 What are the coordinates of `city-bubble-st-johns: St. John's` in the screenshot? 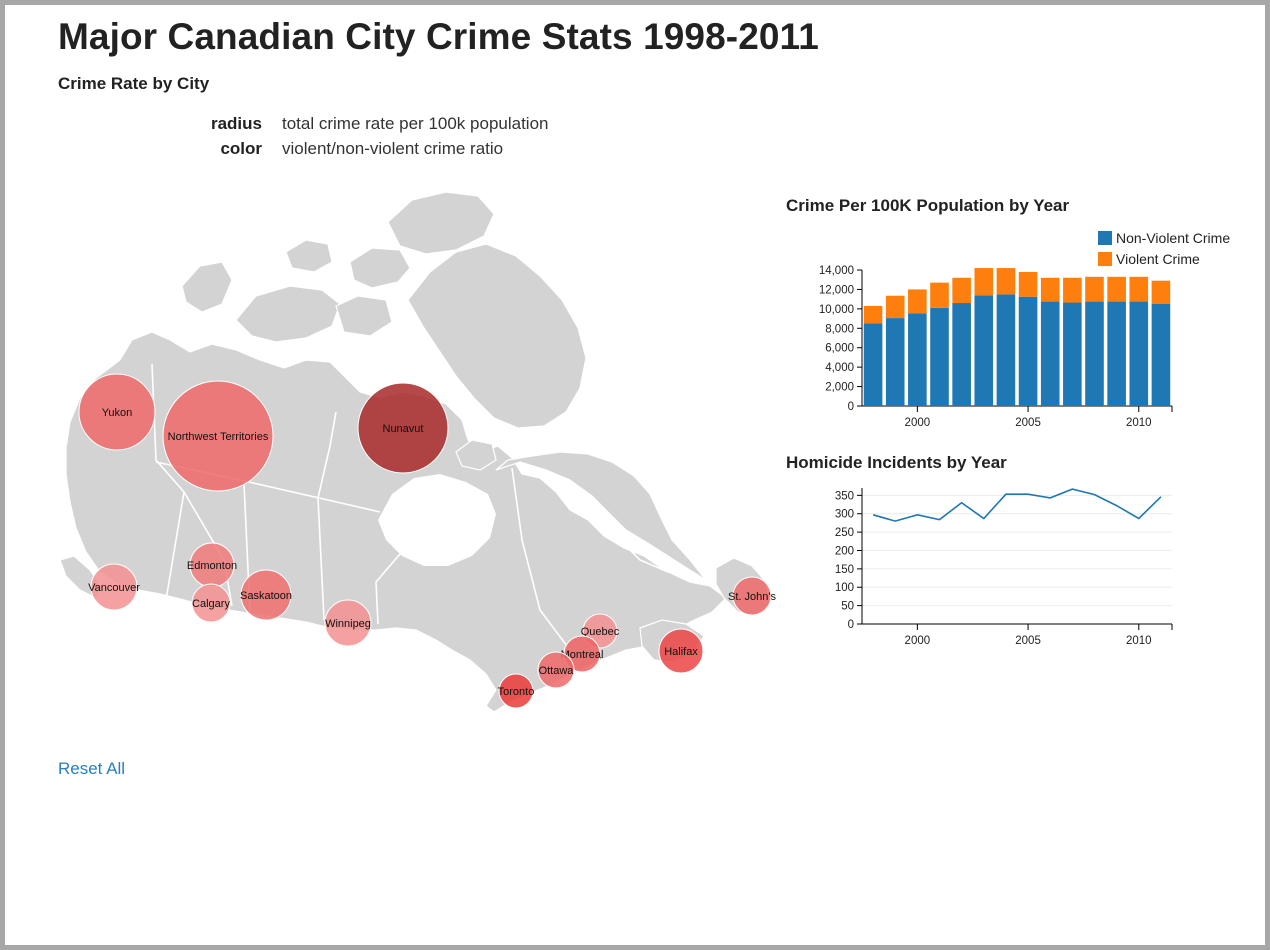 It's located at (752, 596).